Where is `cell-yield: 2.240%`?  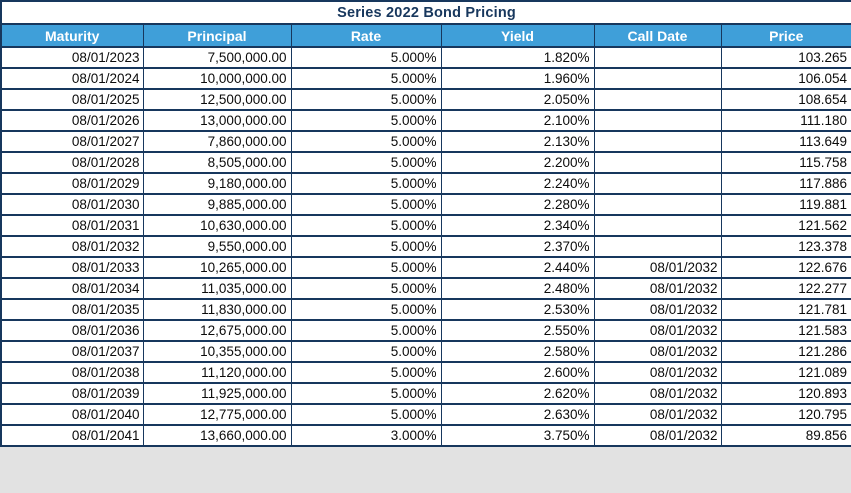 cell-yield: 2.240% is located at coordinates (517, 183).